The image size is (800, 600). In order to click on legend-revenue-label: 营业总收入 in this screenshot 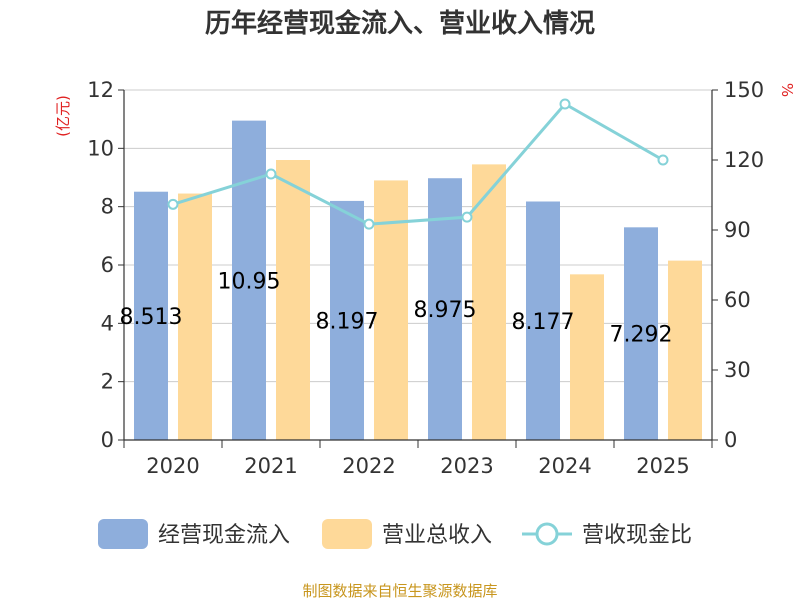, I will do `click(437, 535)`.